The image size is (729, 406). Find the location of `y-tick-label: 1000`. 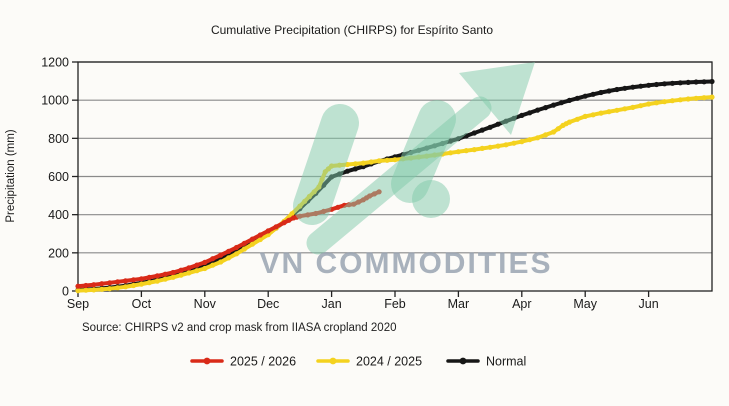

y-tick-label: 1000 is located at coordinates (55, 101).